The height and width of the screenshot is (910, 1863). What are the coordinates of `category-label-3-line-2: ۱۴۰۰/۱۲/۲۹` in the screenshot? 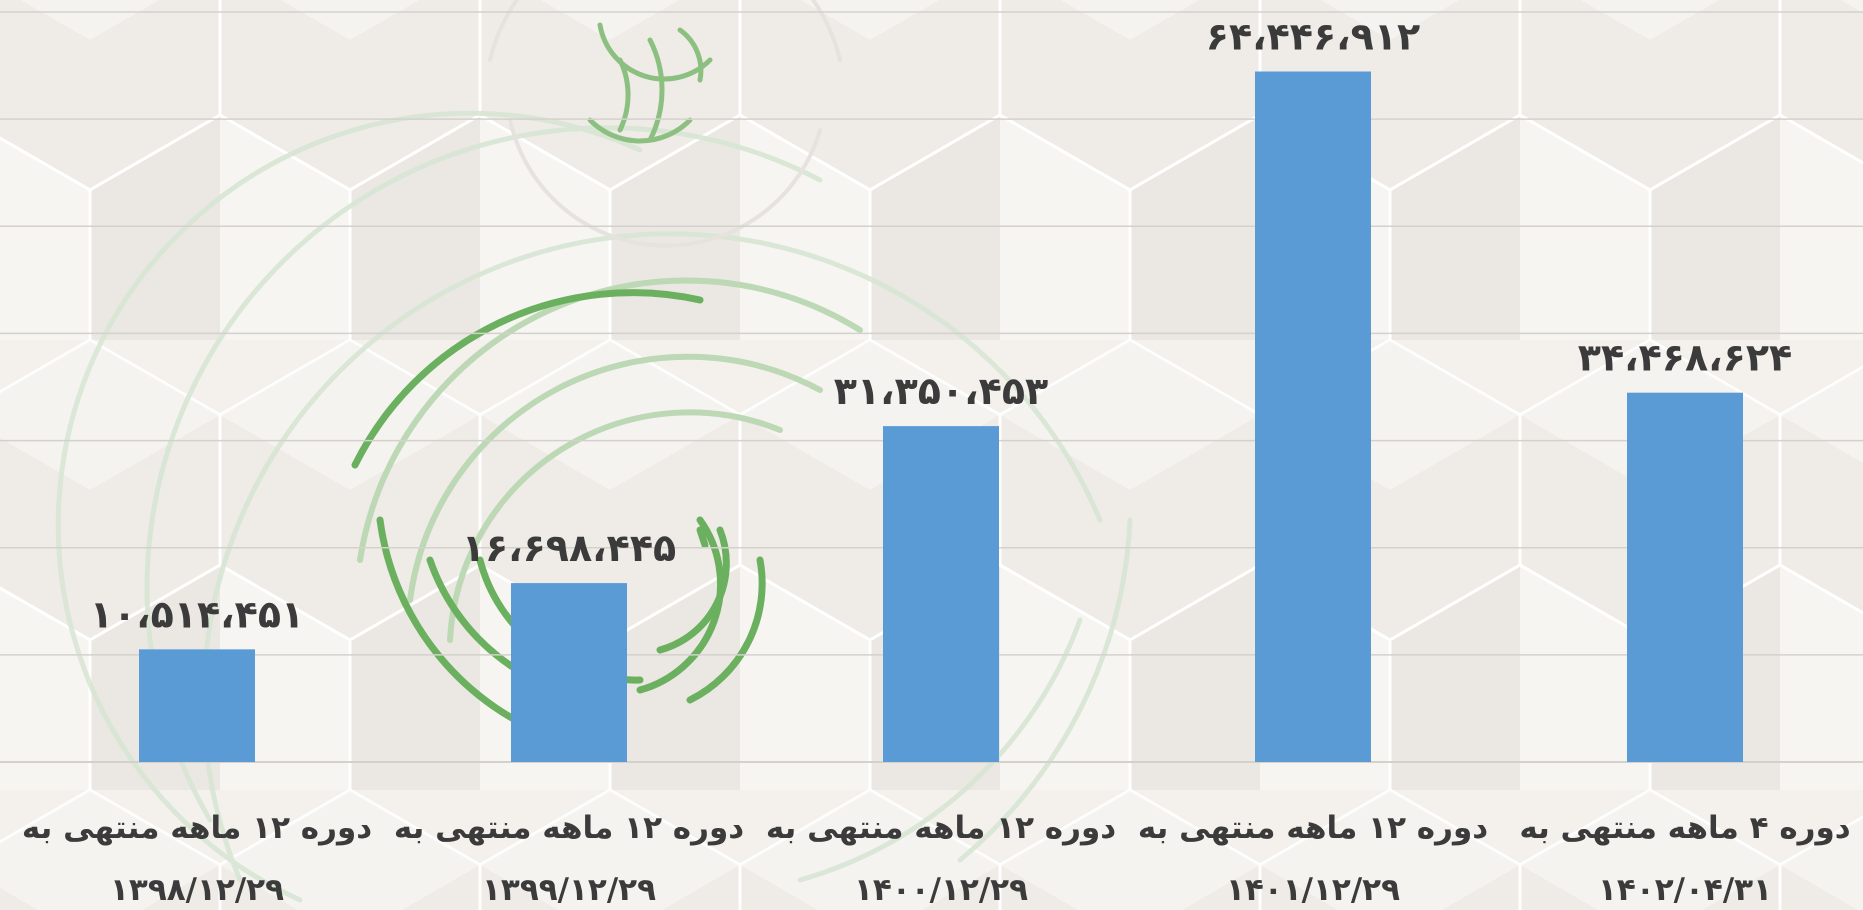 It's located at (941, 890).